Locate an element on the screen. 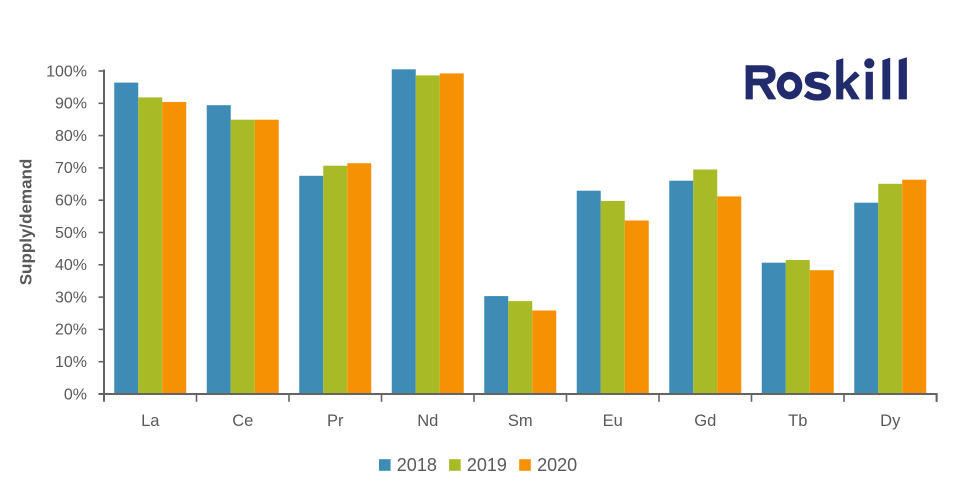 Image resolution: width=980 pixels, height=492 pixels. svg-text: 100% is located at coordinates (66, 71).